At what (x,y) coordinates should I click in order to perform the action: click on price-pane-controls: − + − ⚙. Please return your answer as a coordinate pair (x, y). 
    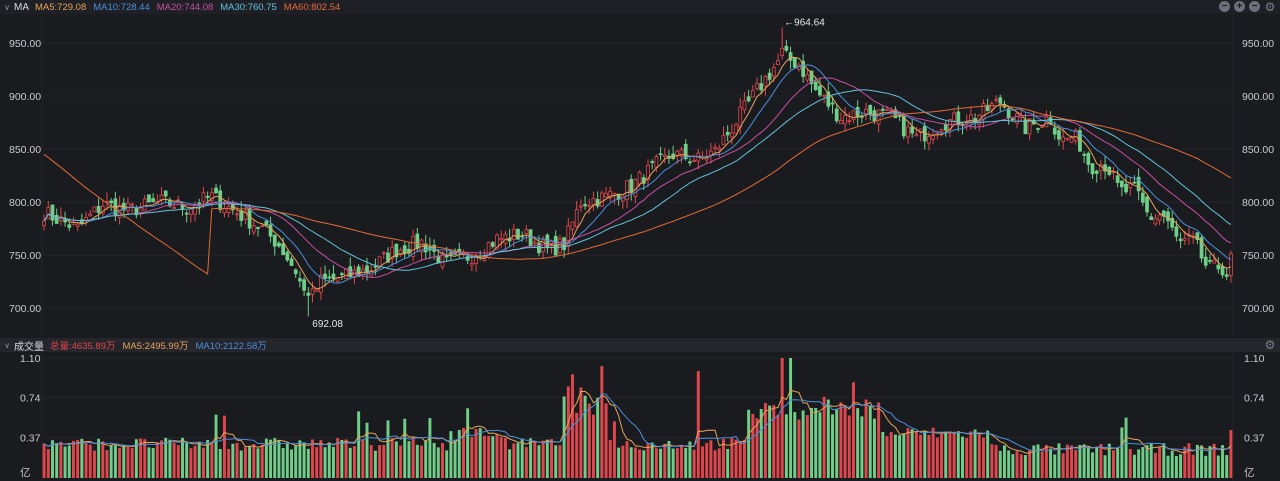
    Looking at the image, I should click on (1247, 7).